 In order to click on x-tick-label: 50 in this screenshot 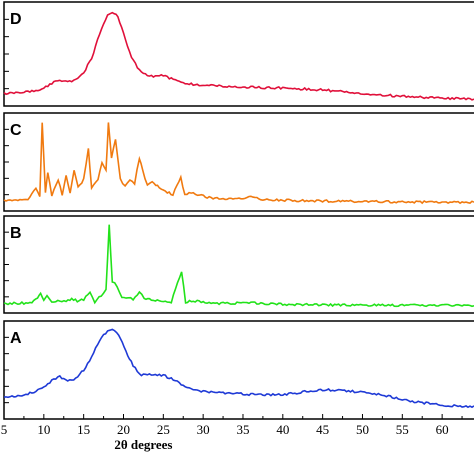, I will do `click(362, 429)`.